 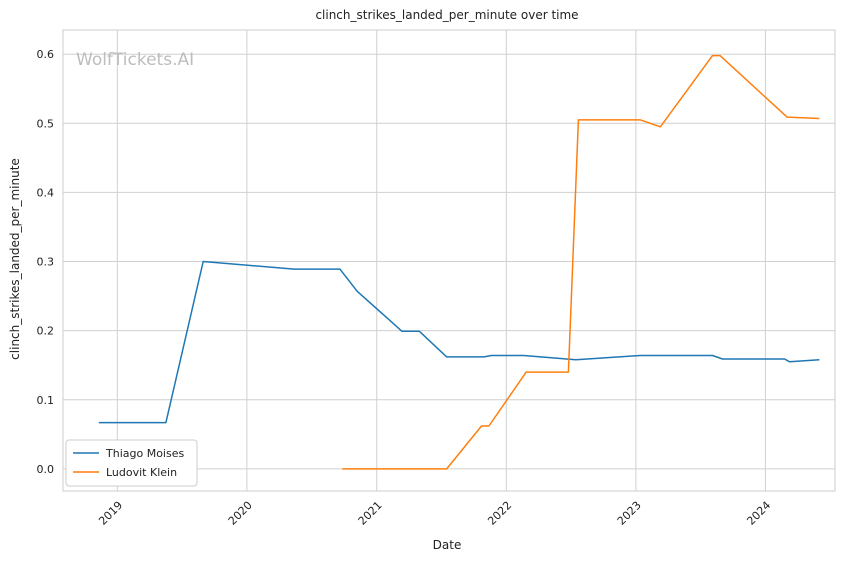 I want to click on x-tick-label: 2019, so click(x=110, y=513).